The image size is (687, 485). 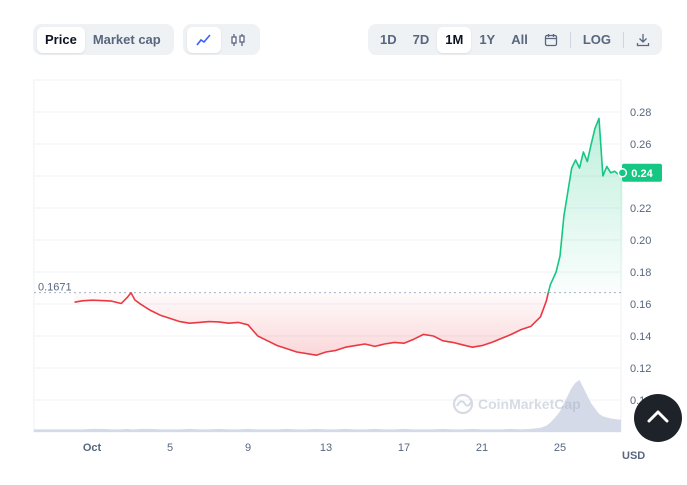 I want to click on y-tick-label: 0.22, so click(x=640, y=209).